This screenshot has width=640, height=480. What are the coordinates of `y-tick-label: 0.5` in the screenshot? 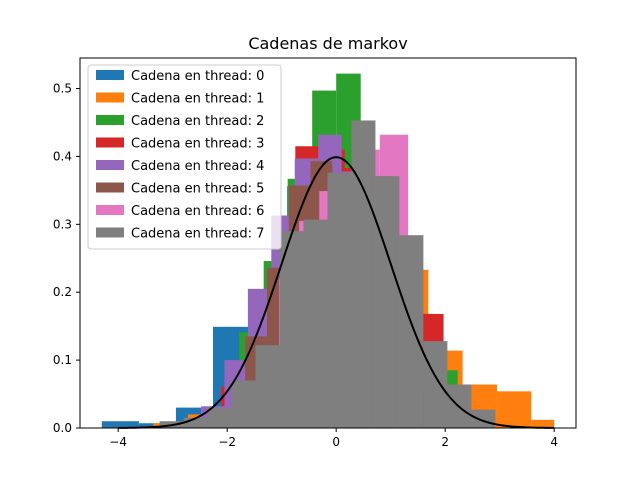 It's located at (62, 89).